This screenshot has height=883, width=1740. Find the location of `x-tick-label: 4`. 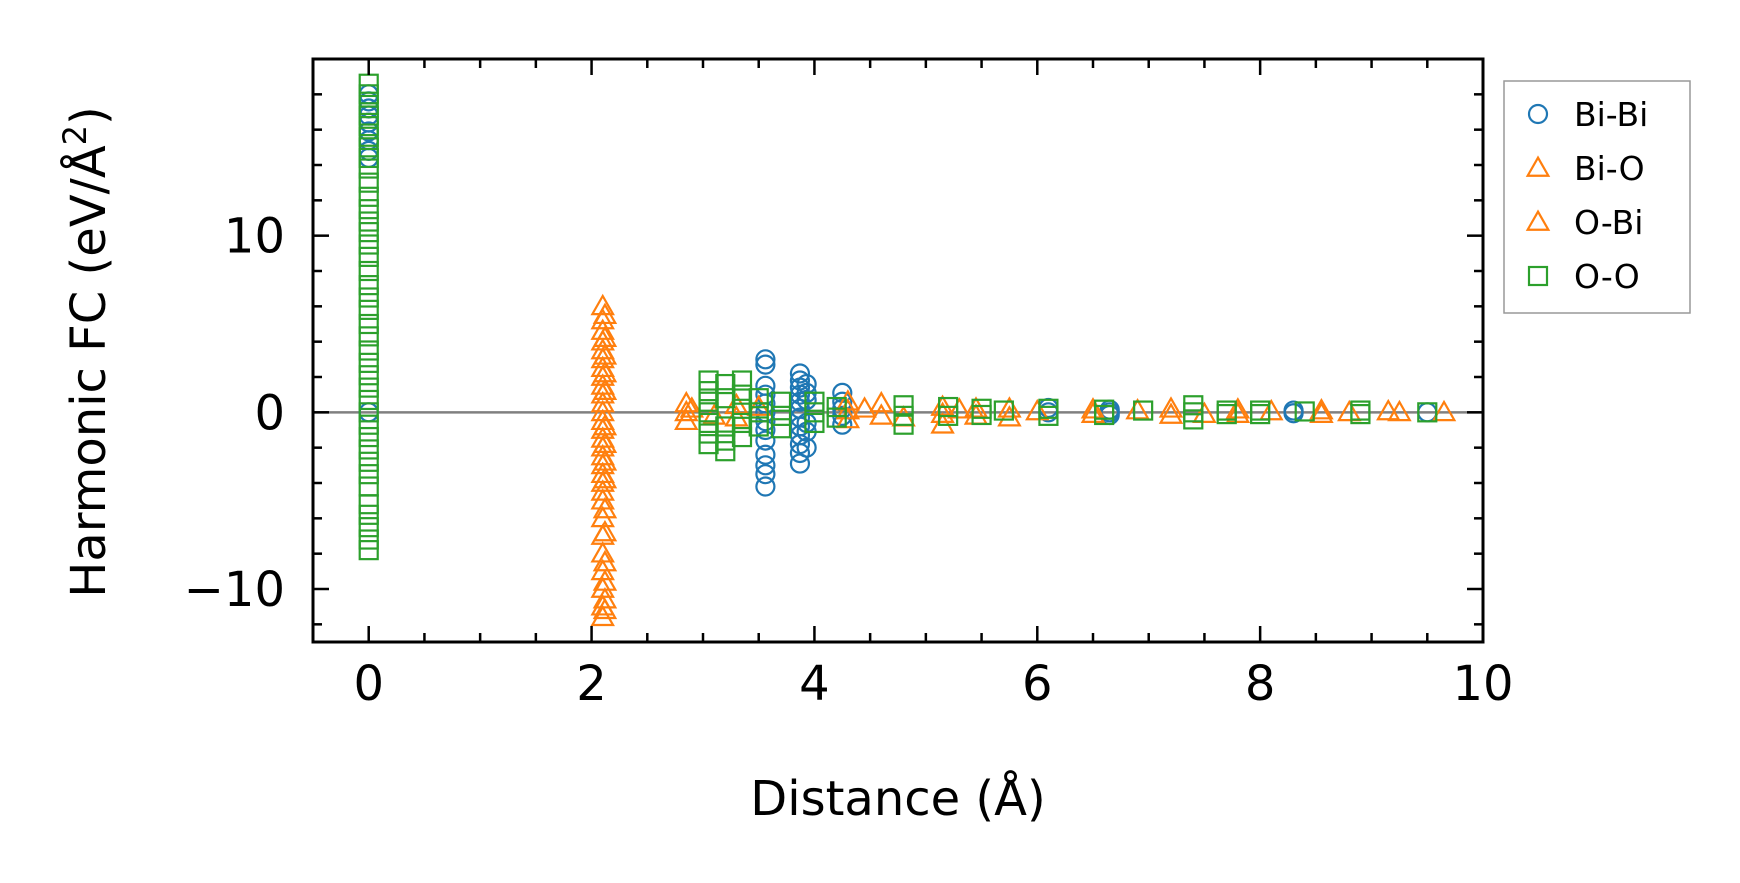

x-tick-label: 4 is located at coordinates (814, 684).